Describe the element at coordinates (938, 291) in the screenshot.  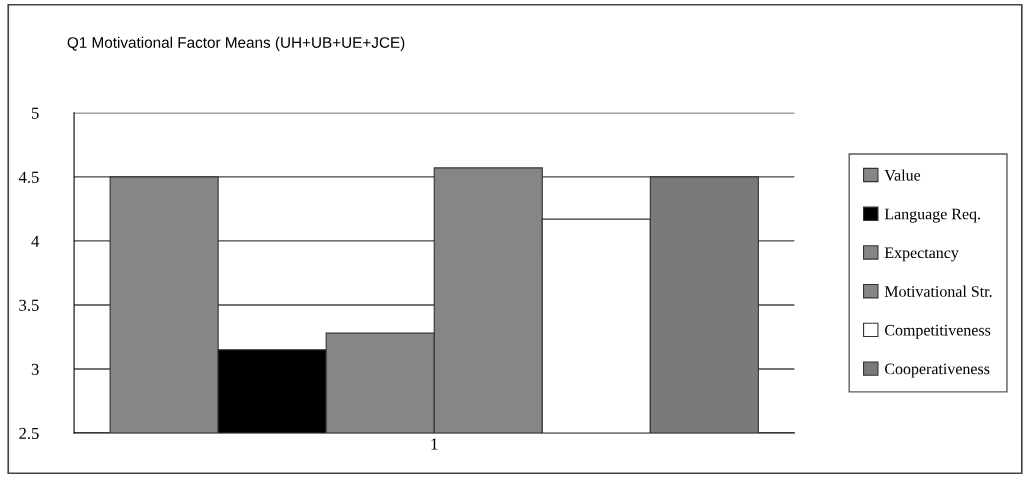
I see `legend-label: Motivational Str.` at that location.